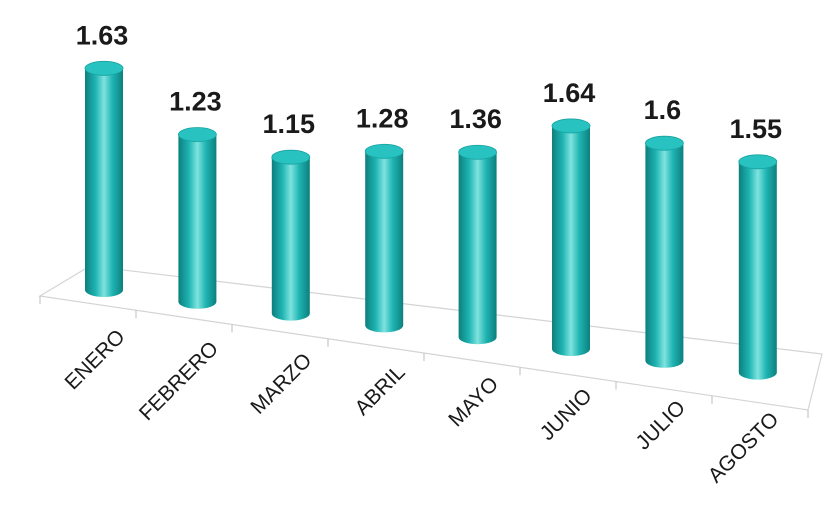 This screenshot has height=509, width=823. I want to click on bar-febrero, so click(197, 218).